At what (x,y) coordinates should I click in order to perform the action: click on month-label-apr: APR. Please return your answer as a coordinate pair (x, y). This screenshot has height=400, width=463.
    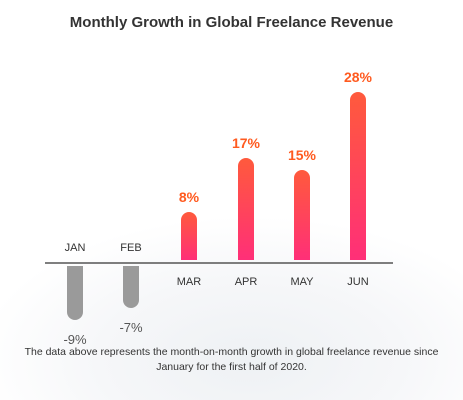
    Looking at the image, I should click on (246, 282).